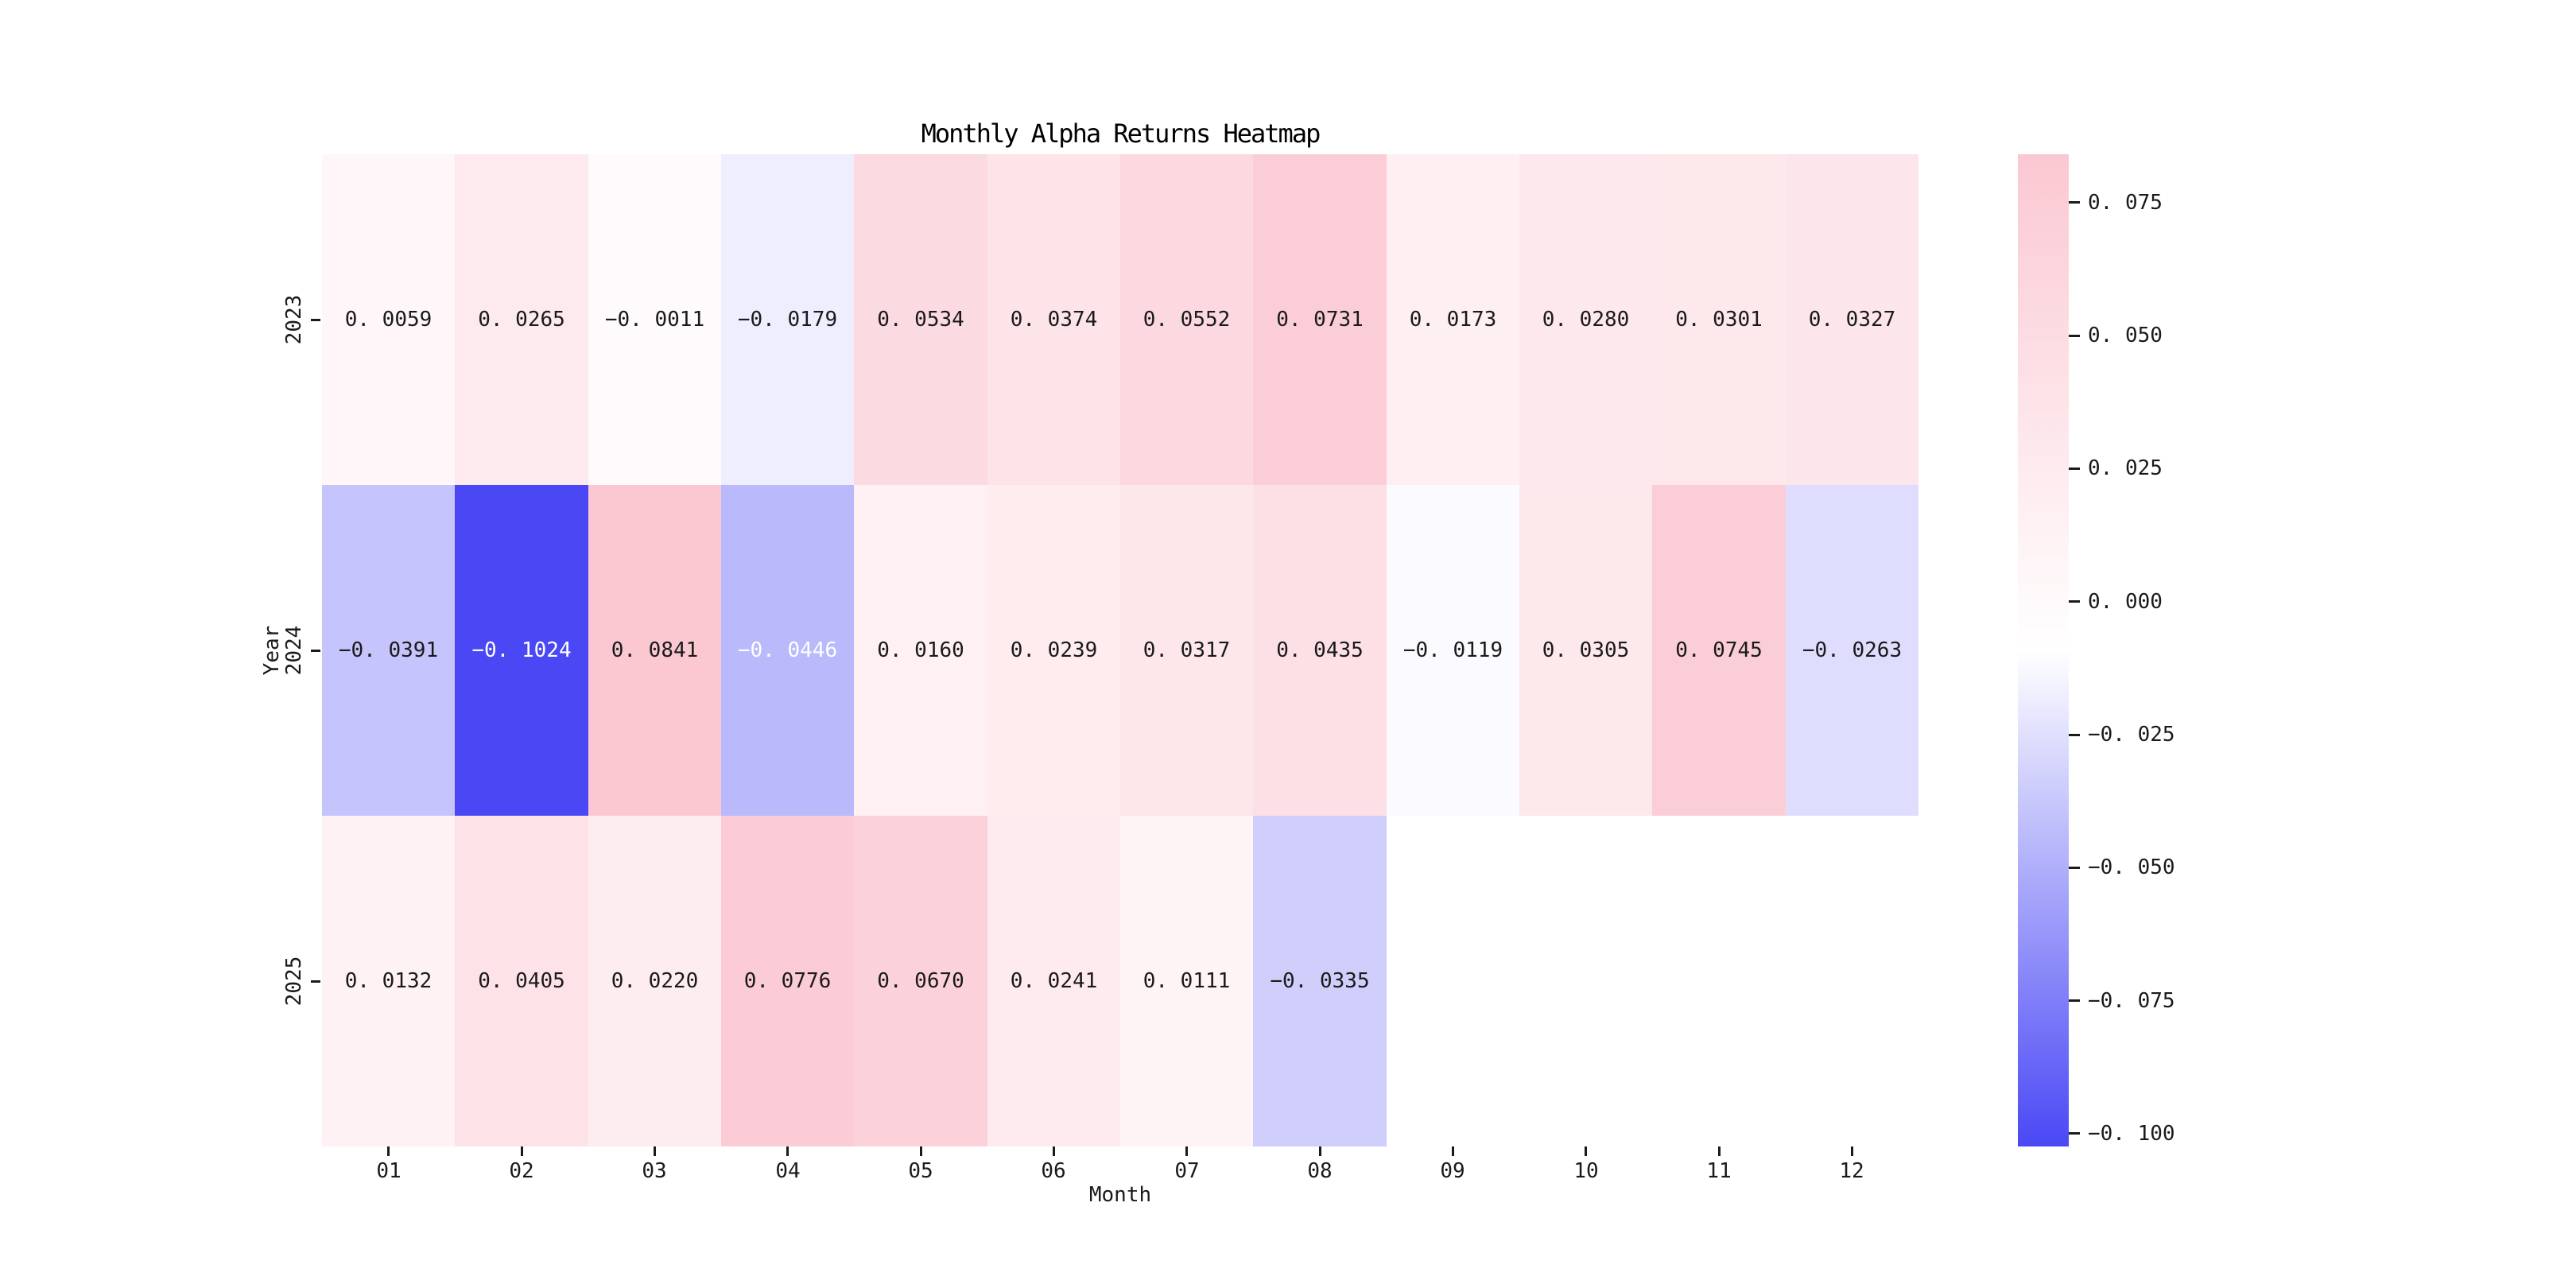 This screenshot has width=2576, height=1288. Describe the element at coordinates (1320, 650) in the screenshot. I see `heatmap-cell-2024-08: 0. 0435` at that location.